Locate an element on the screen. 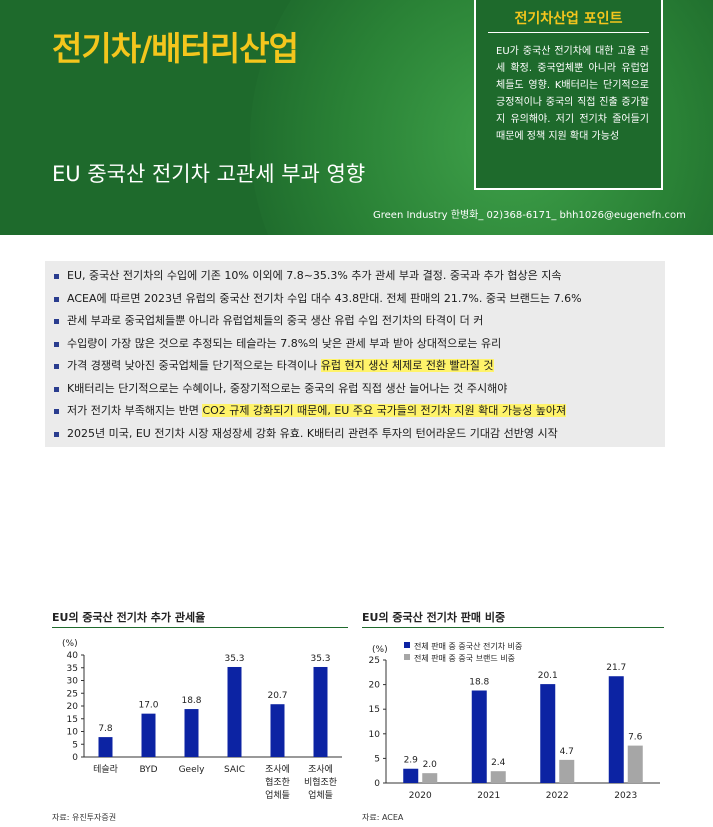 This screenshot has width=713, height=827. bar-value-label: 2.4 is located at coordinates (498, 763).